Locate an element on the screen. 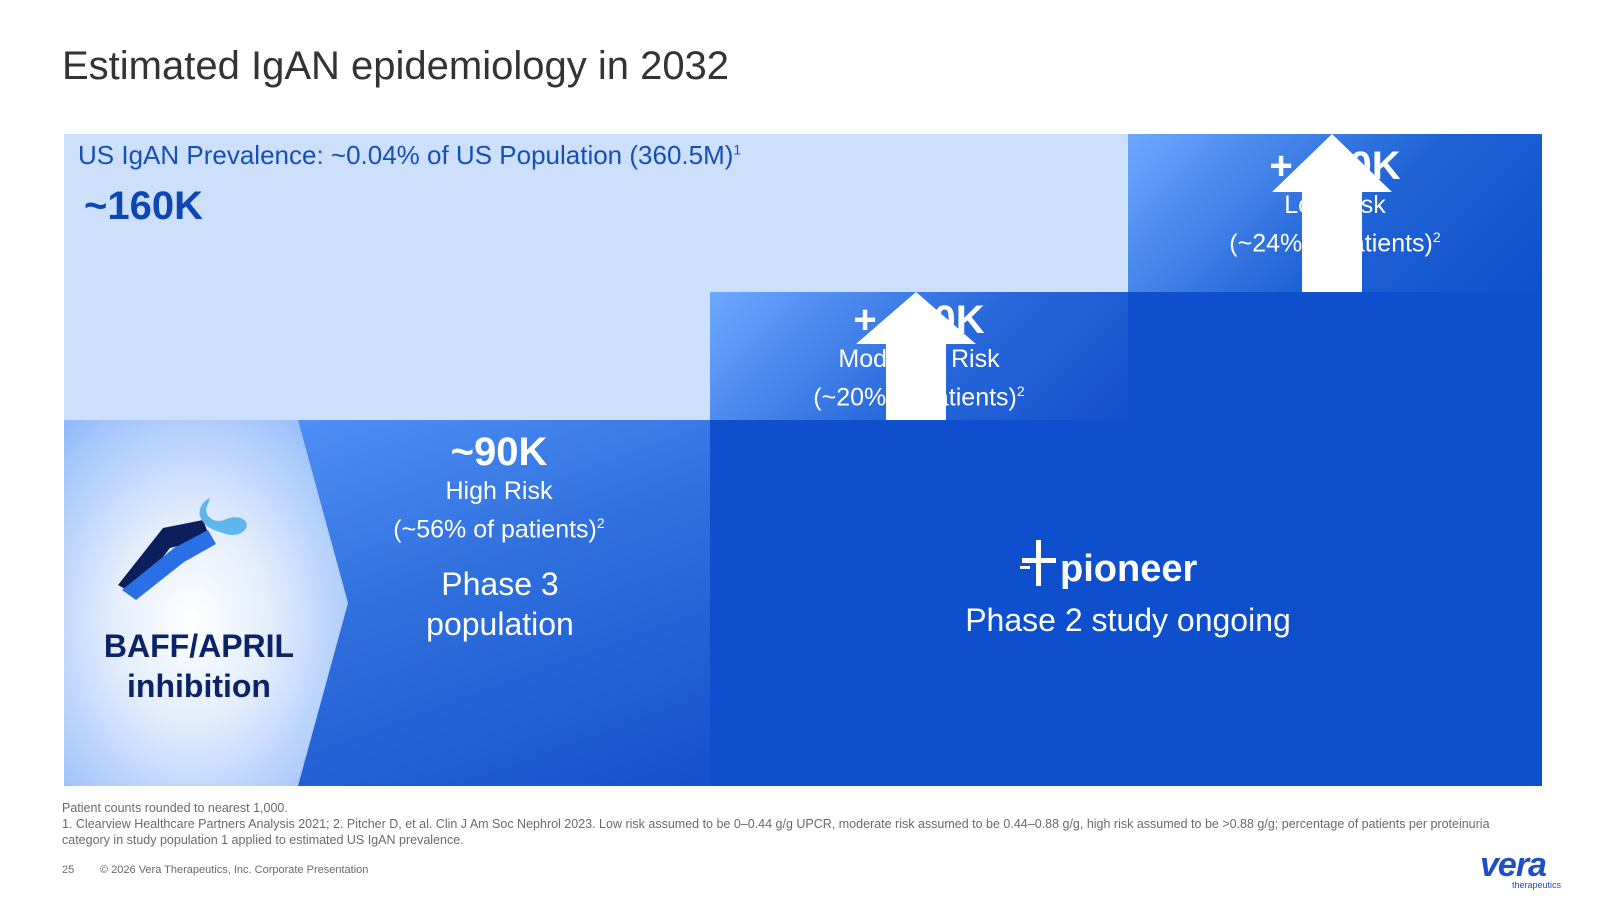  phase2-status: Phase 2 study ongoing is located at coordinates (1128, 620).